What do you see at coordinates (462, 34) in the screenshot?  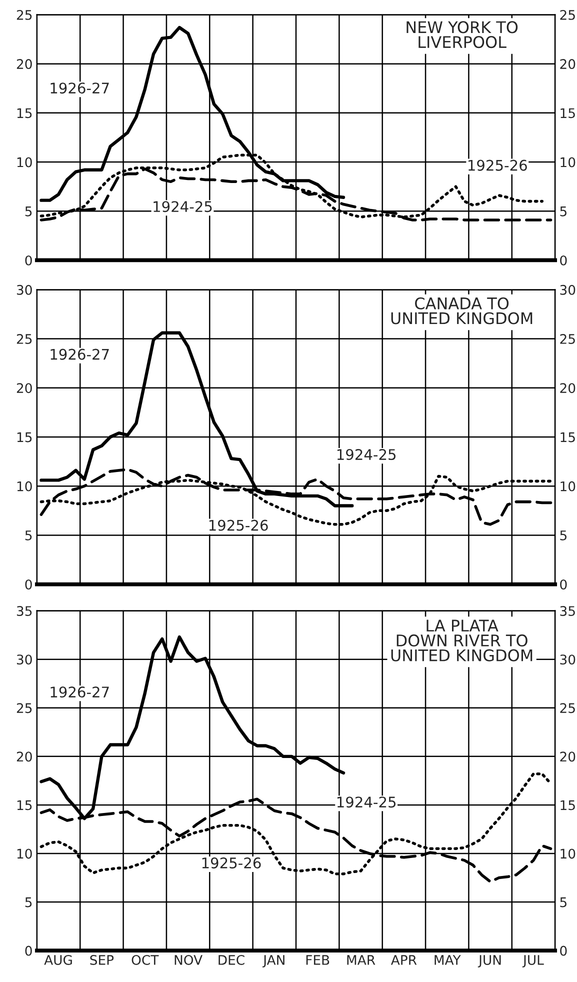 I see `text: NEW YORK TO LIVERPOOL` at bounding box center [462, 34].